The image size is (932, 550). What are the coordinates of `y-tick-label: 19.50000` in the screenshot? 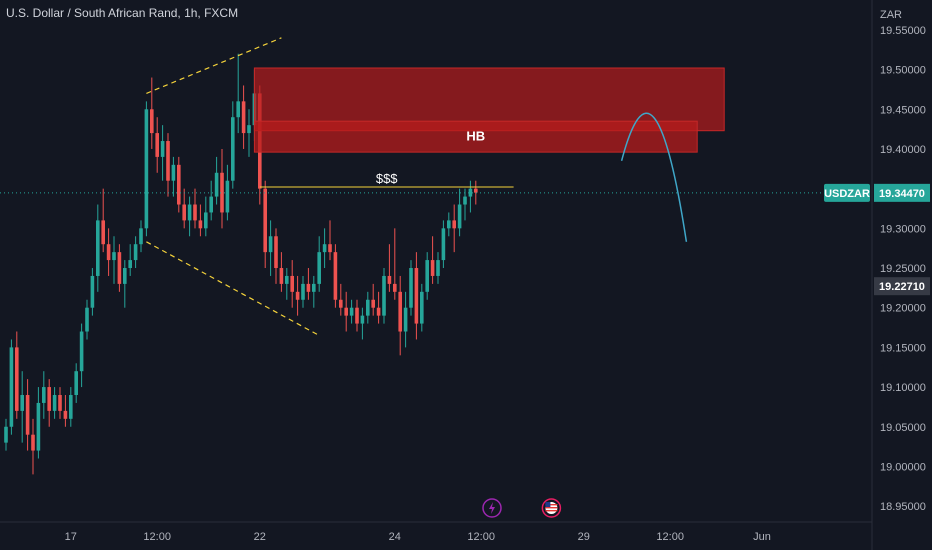 It's located at (903, 71).